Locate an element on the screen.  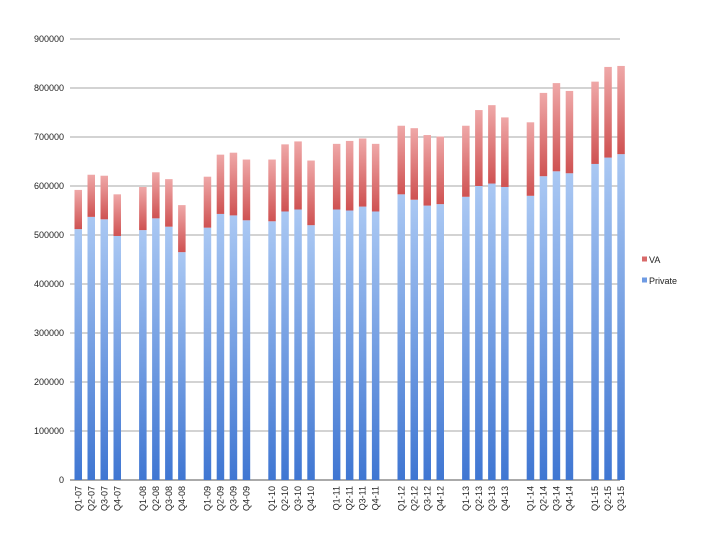
x-tick-label: Q2-15 is located at coordinates (608, 498).